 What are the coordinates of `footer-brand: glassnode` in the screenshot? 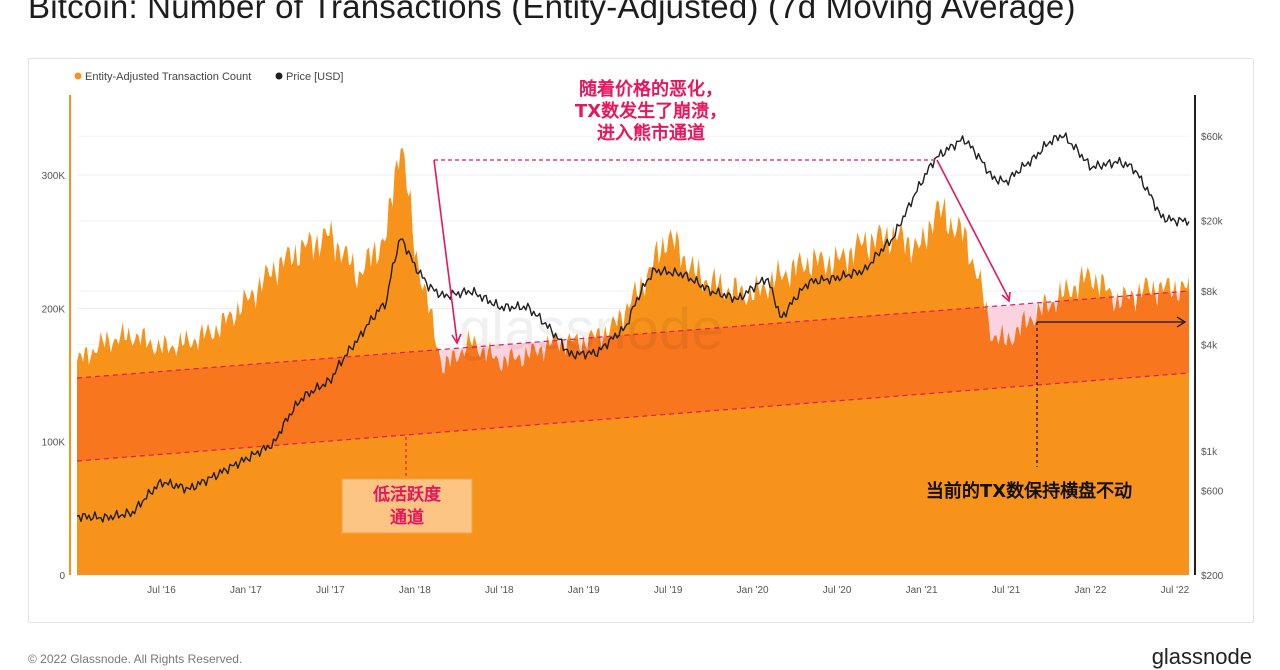 It's located at (1201, 656).